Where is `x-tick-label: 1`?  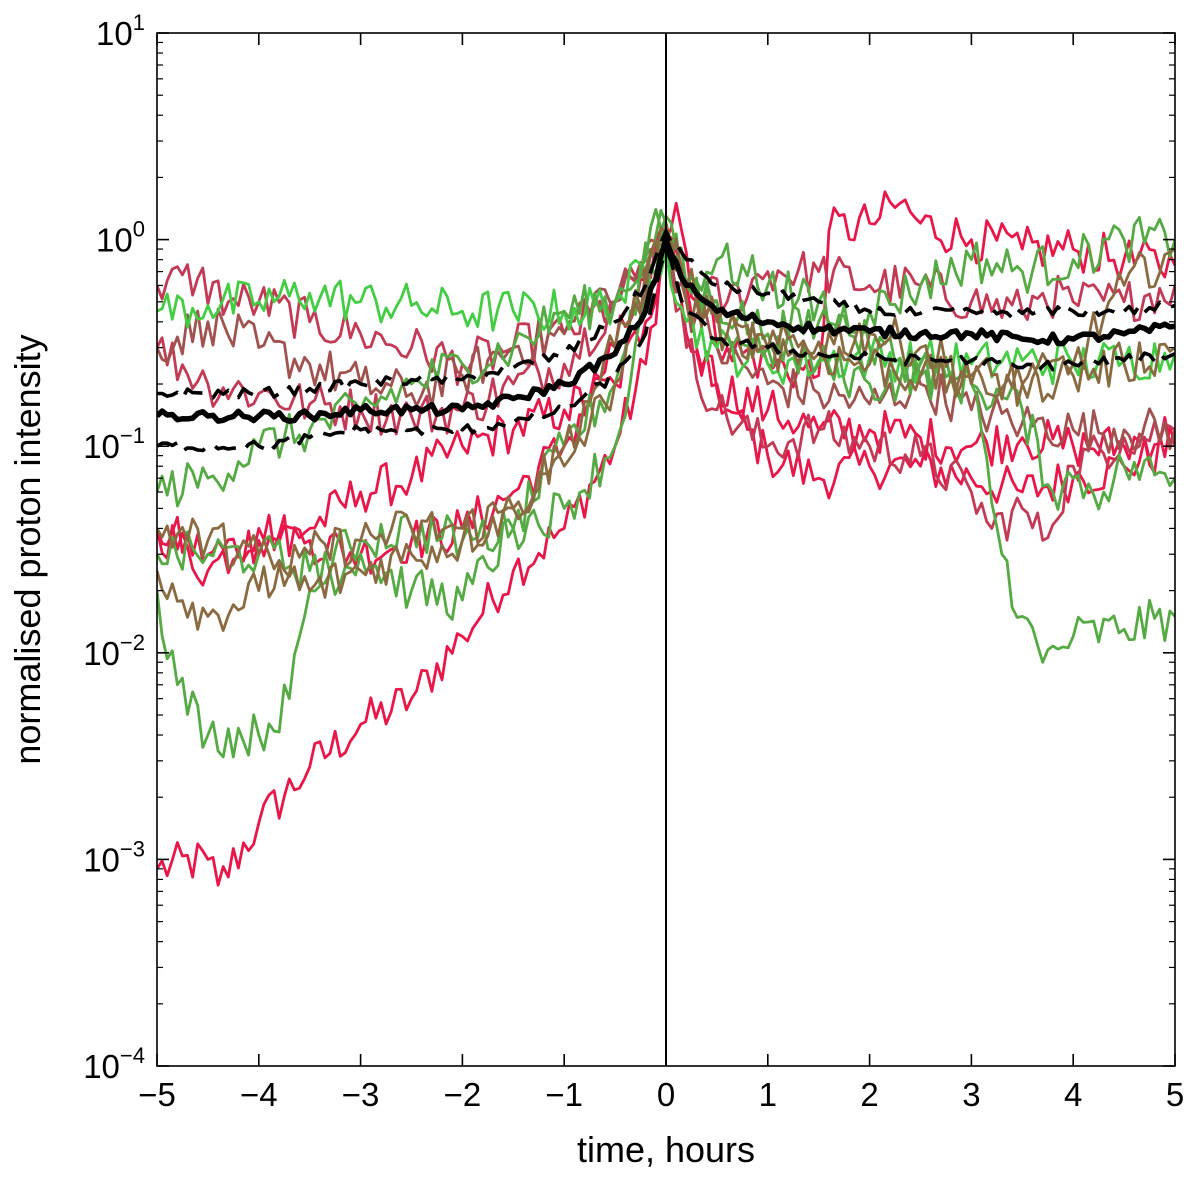 x-tick-label: 1 is located at coordinates (768, 1094).